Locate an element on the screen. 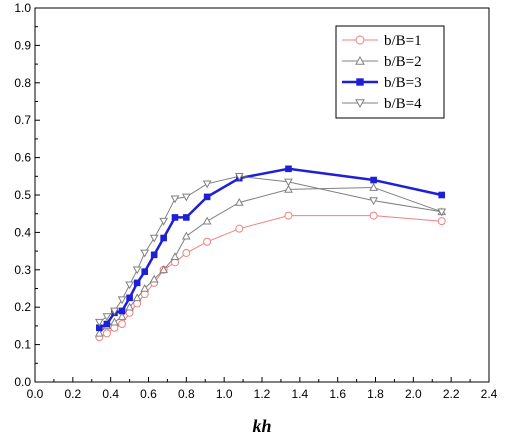 The image size is (510, 440). legend-label: b/B=2 is located at coordinates (403, 62).